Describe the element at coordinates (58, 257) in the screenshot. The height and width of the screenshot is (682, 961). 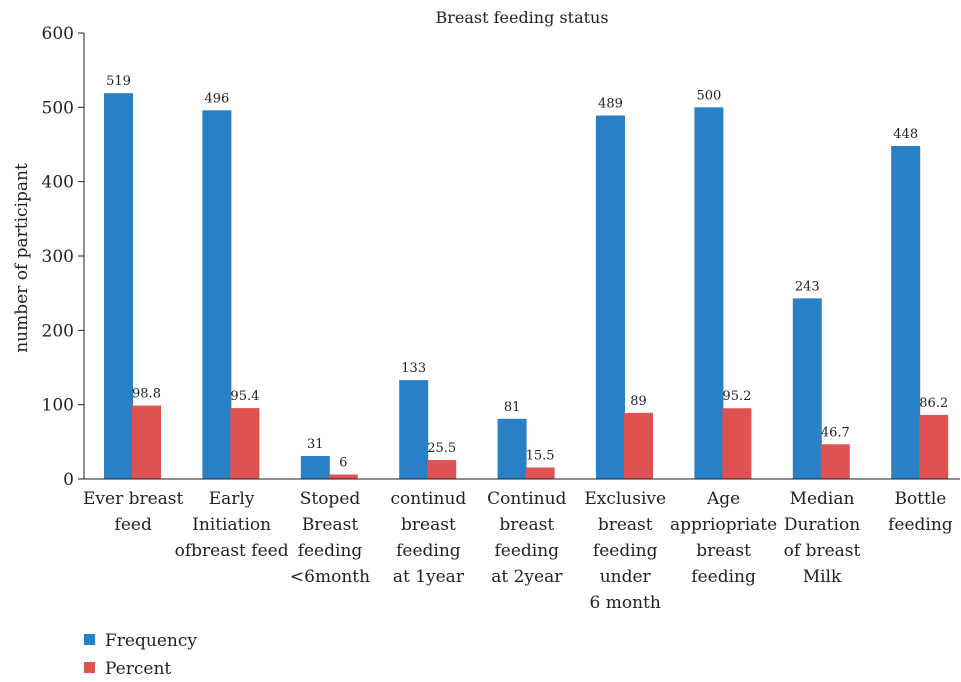
I see `y-tick-label: 300` at that location.